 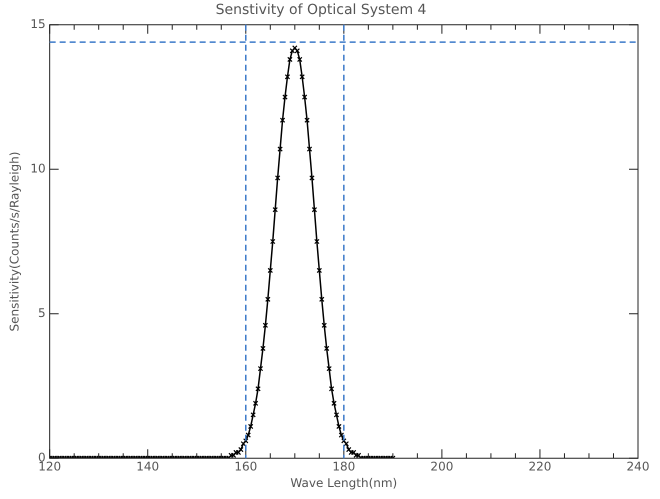 What do you see at coordinates (42, 313) in the screenshot?
I see `y-tick-label: 5` at bounding box center [42, 313].